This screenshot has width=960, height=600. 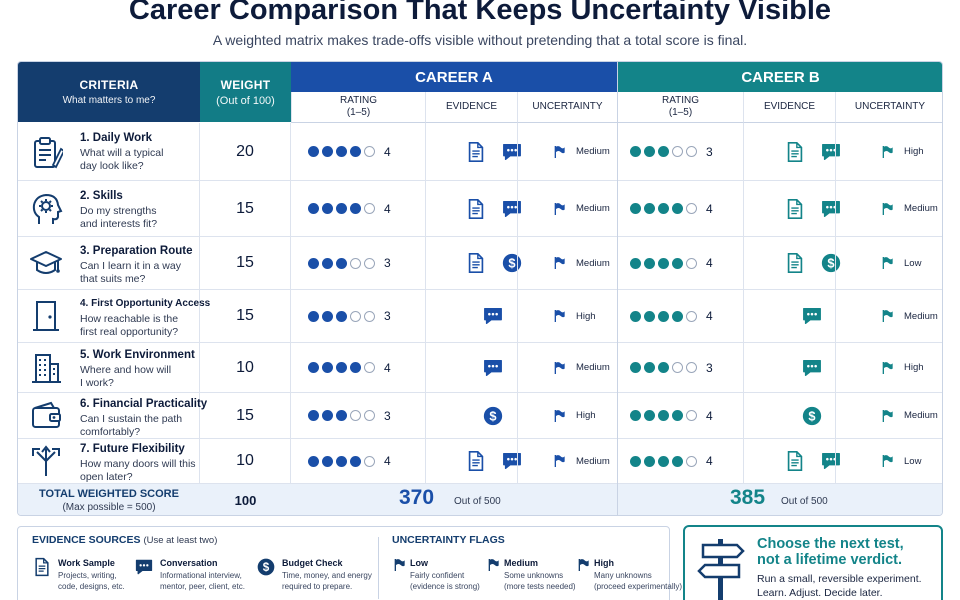 What do you see at coordinates (47, 208) in the screenshot?
I see `head-gear-icon` at bounding box center [47, 208].